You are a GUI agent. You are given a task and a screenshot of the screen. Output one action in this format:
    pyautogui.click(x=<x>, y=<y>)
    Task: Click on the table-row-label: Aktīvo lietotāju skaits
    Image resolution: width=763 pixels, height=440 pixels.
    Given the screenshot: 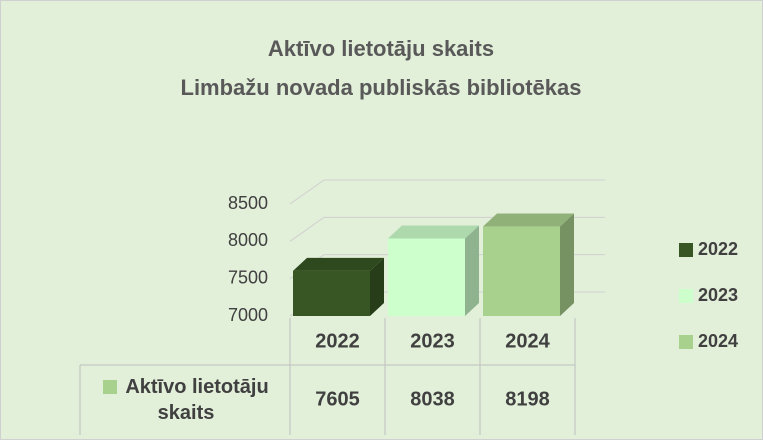 What is the action you would take?
    pyautogui.click(x=186, y=400)
    